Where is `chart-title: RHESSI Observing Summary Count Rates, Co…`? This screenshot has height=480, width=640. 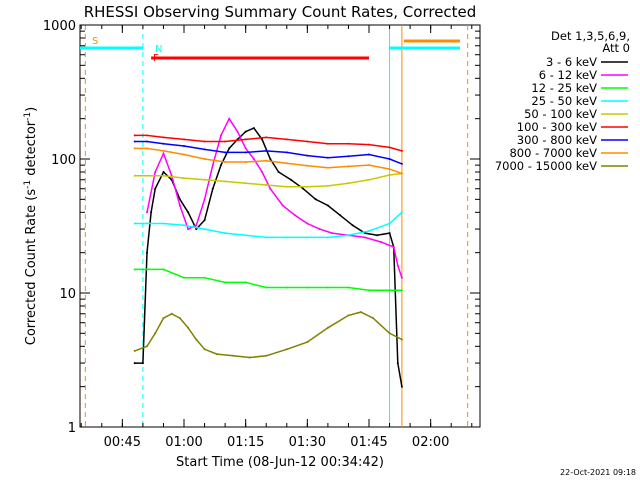 chart-title: RHESSI Observing Summary Count Rates, Co… is located at coordinates (280, 12).